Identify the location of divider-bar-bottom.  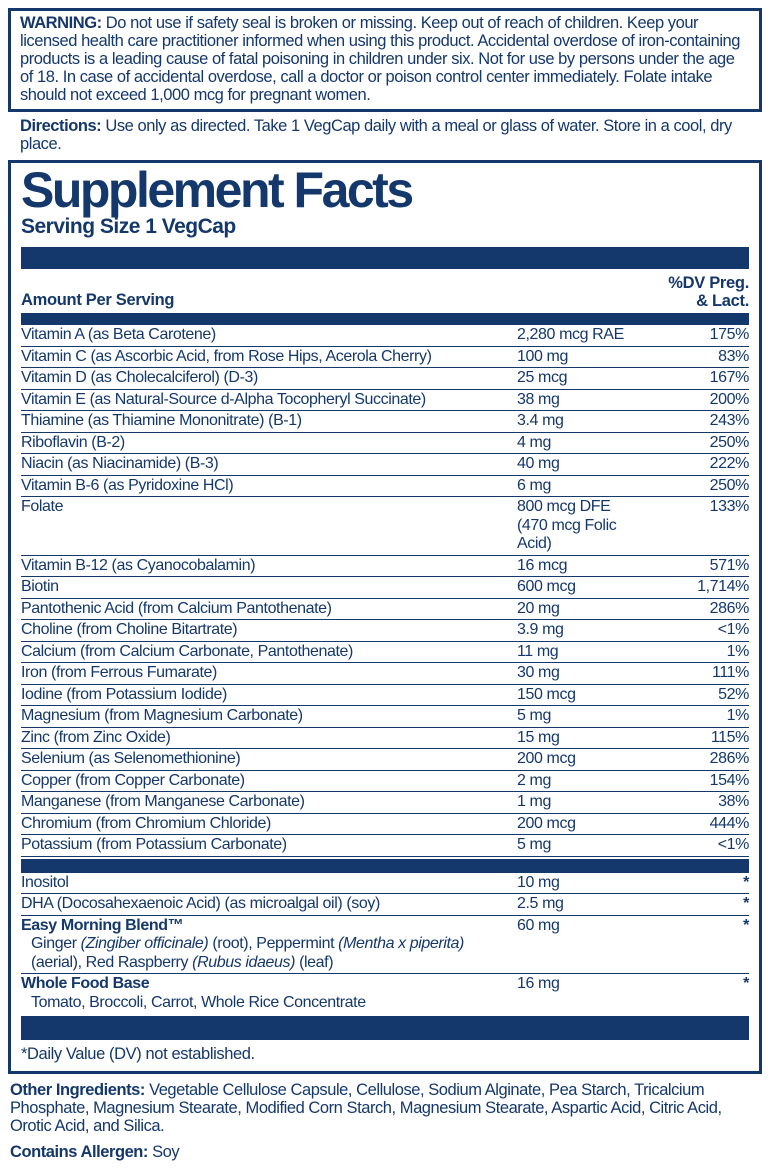
(385, 1028).